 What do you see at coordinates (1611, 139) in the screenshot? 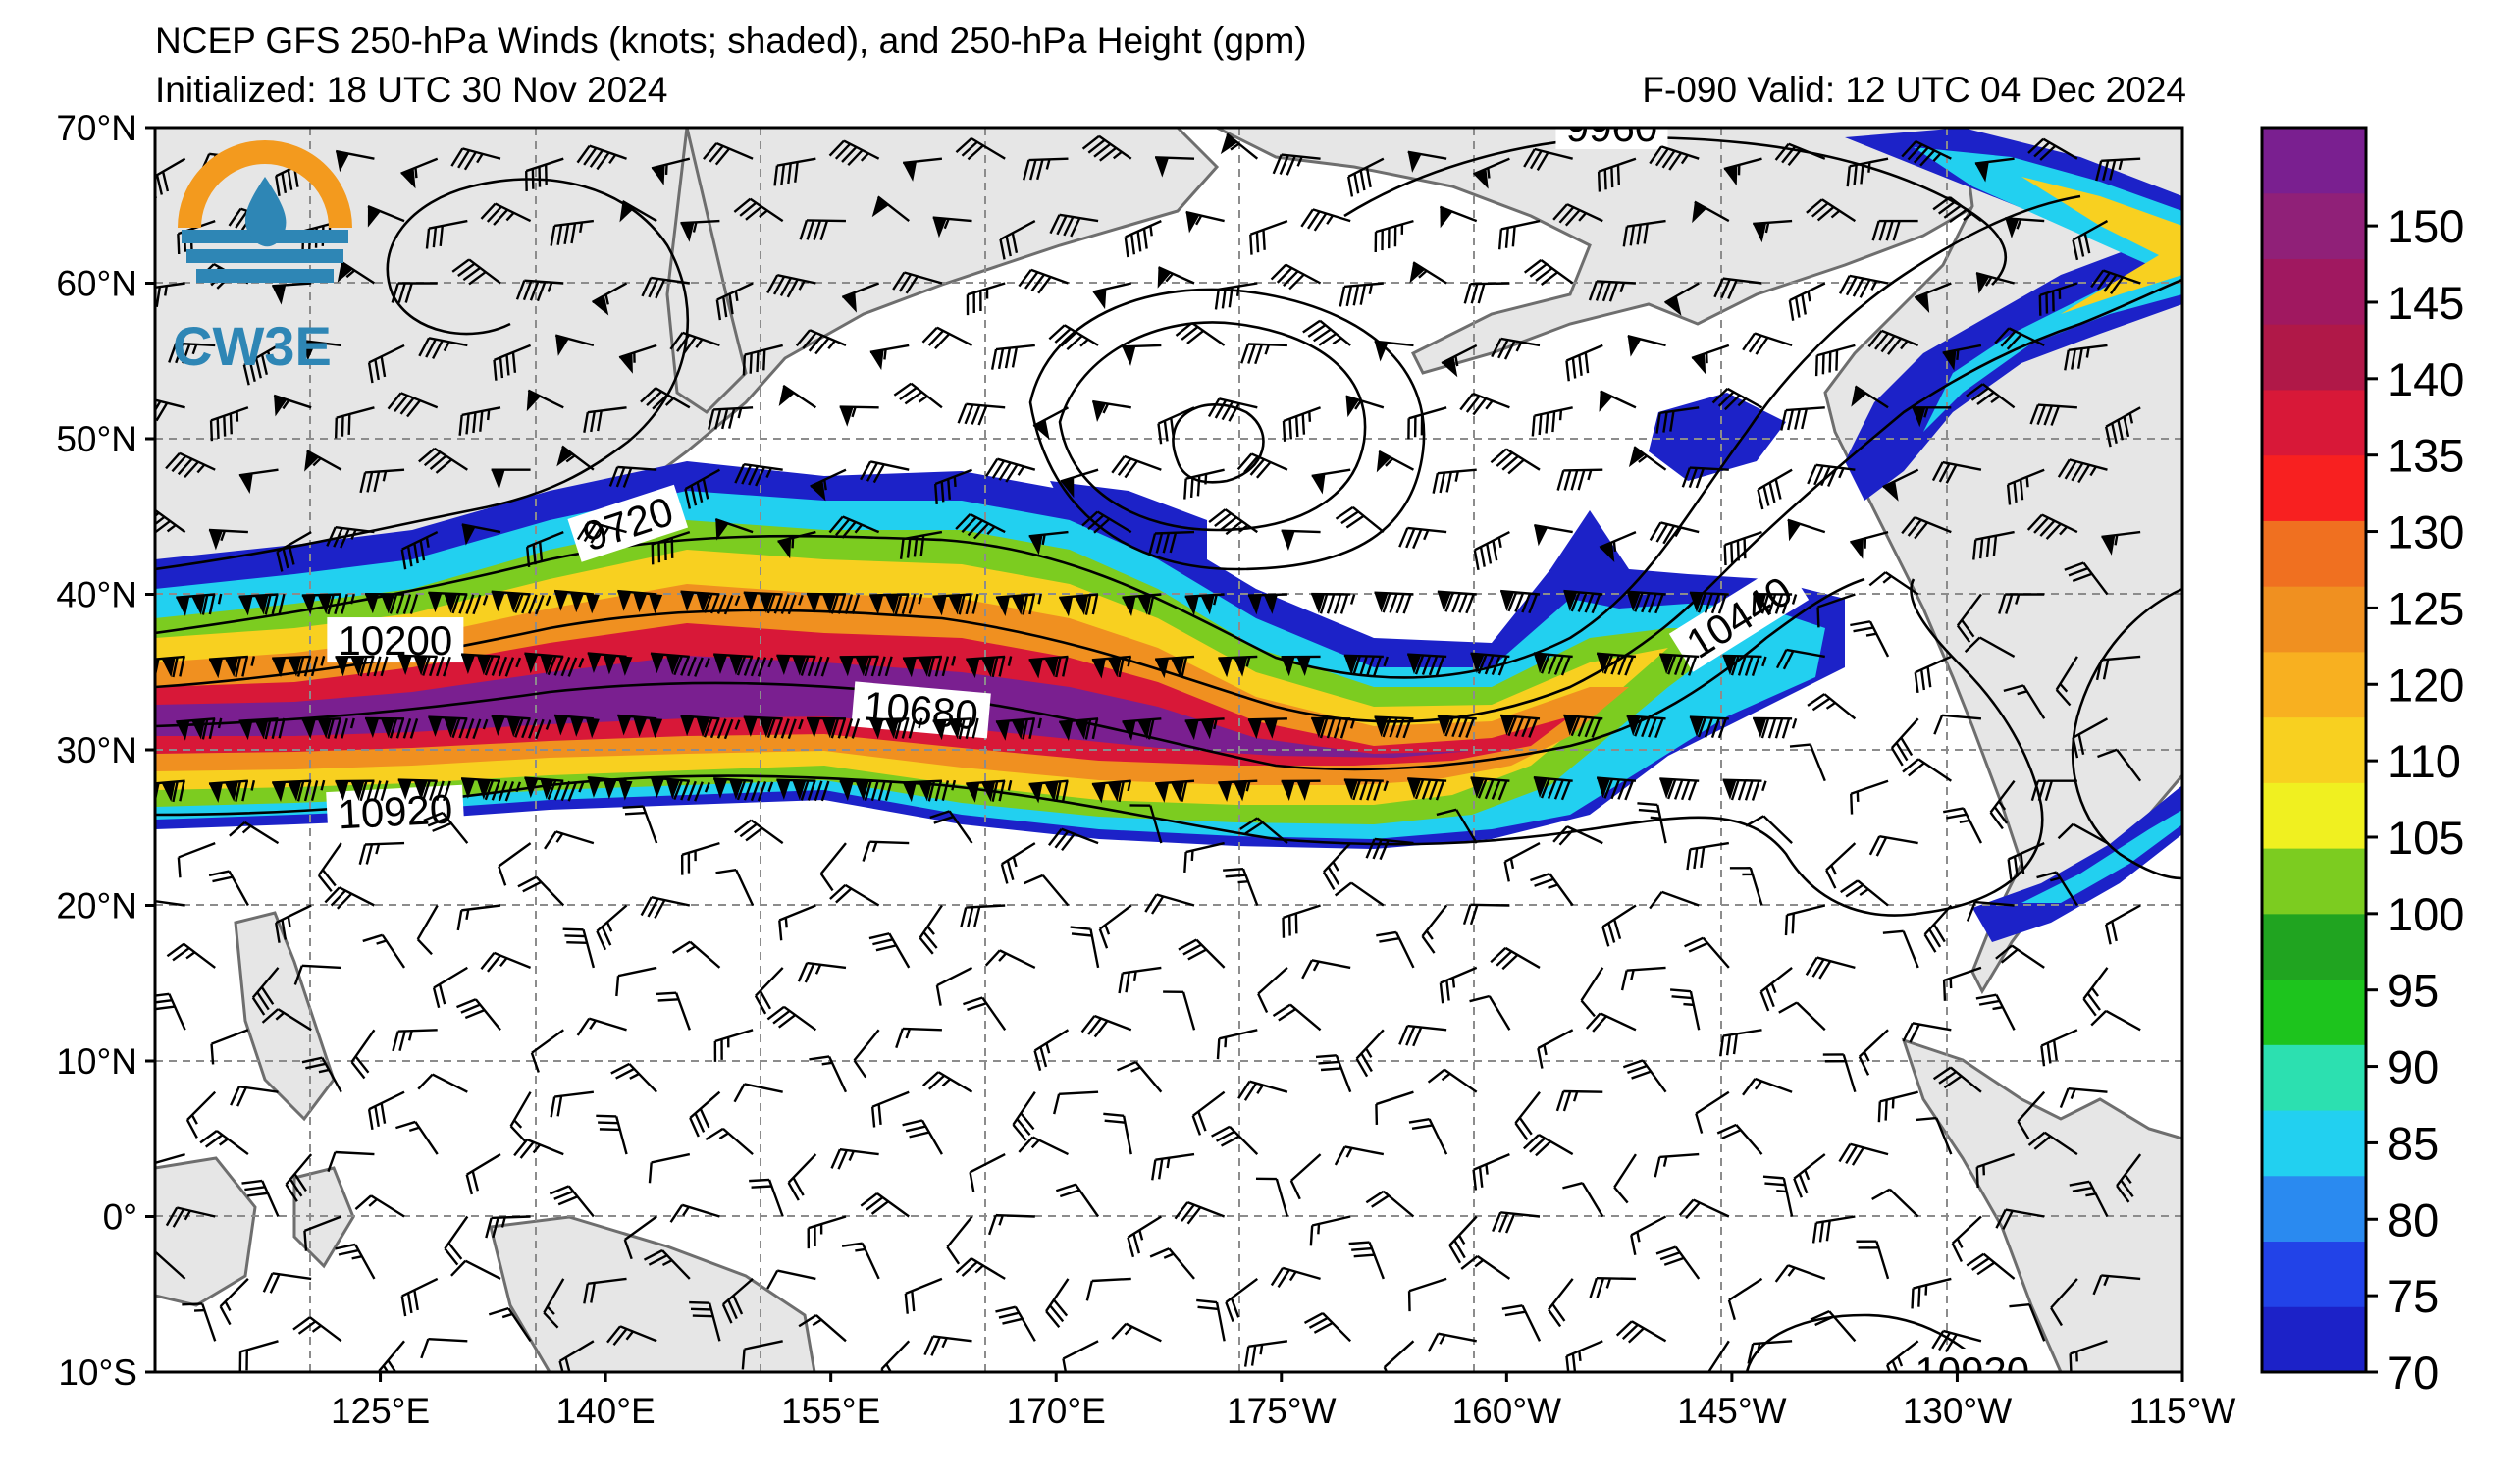
I see `contour-label: 9960` at bounding box center [1611, 139].